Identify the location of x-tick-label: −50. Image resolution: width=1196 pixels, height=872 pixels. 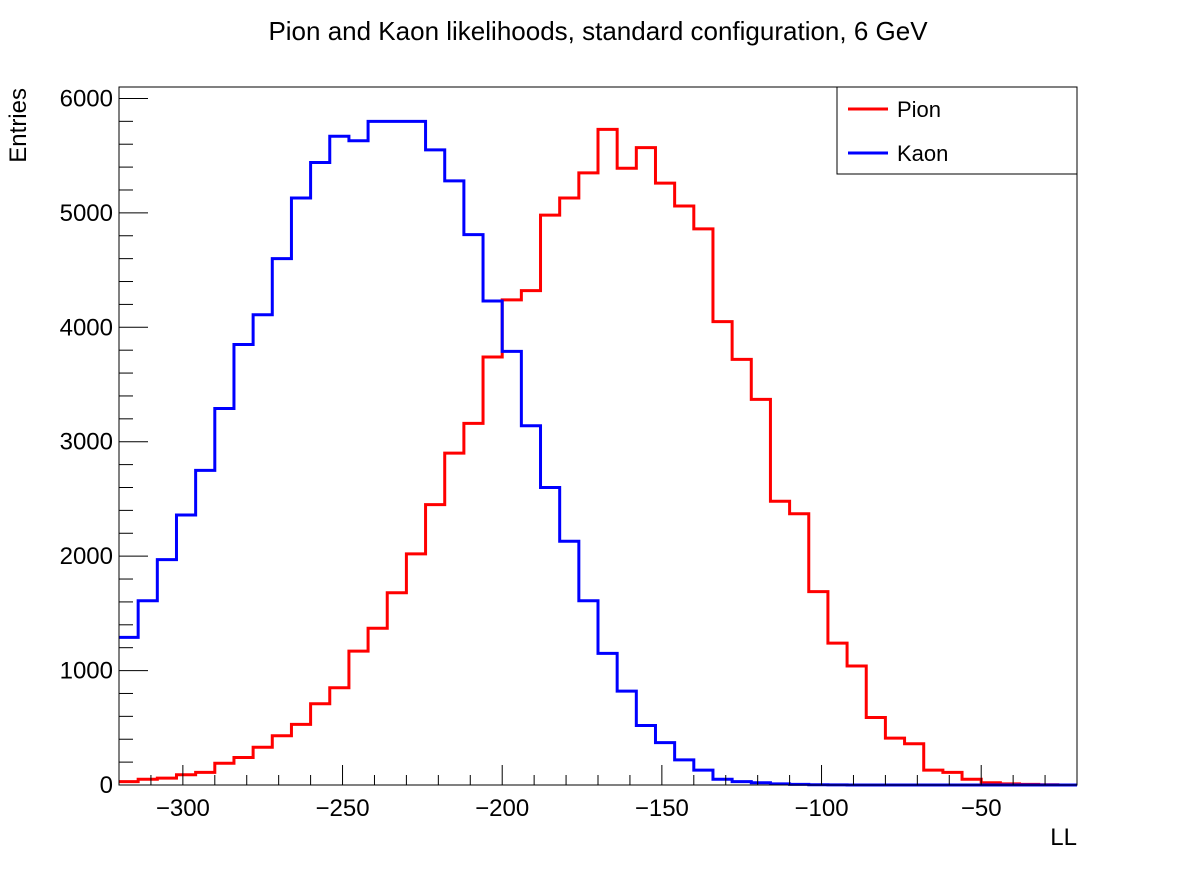
(981, 808).